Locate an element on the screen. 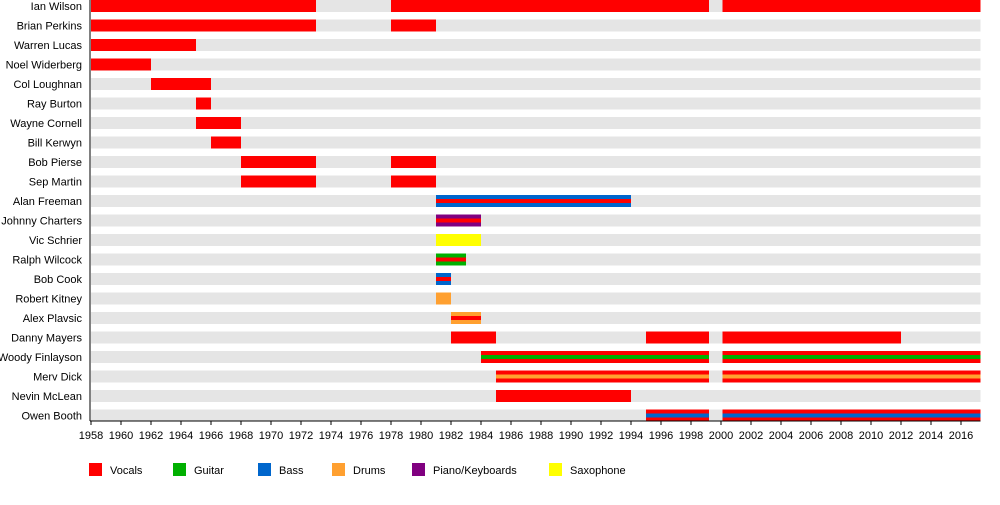  x-tick-label: 2002 is located at coordinates (751, 436).